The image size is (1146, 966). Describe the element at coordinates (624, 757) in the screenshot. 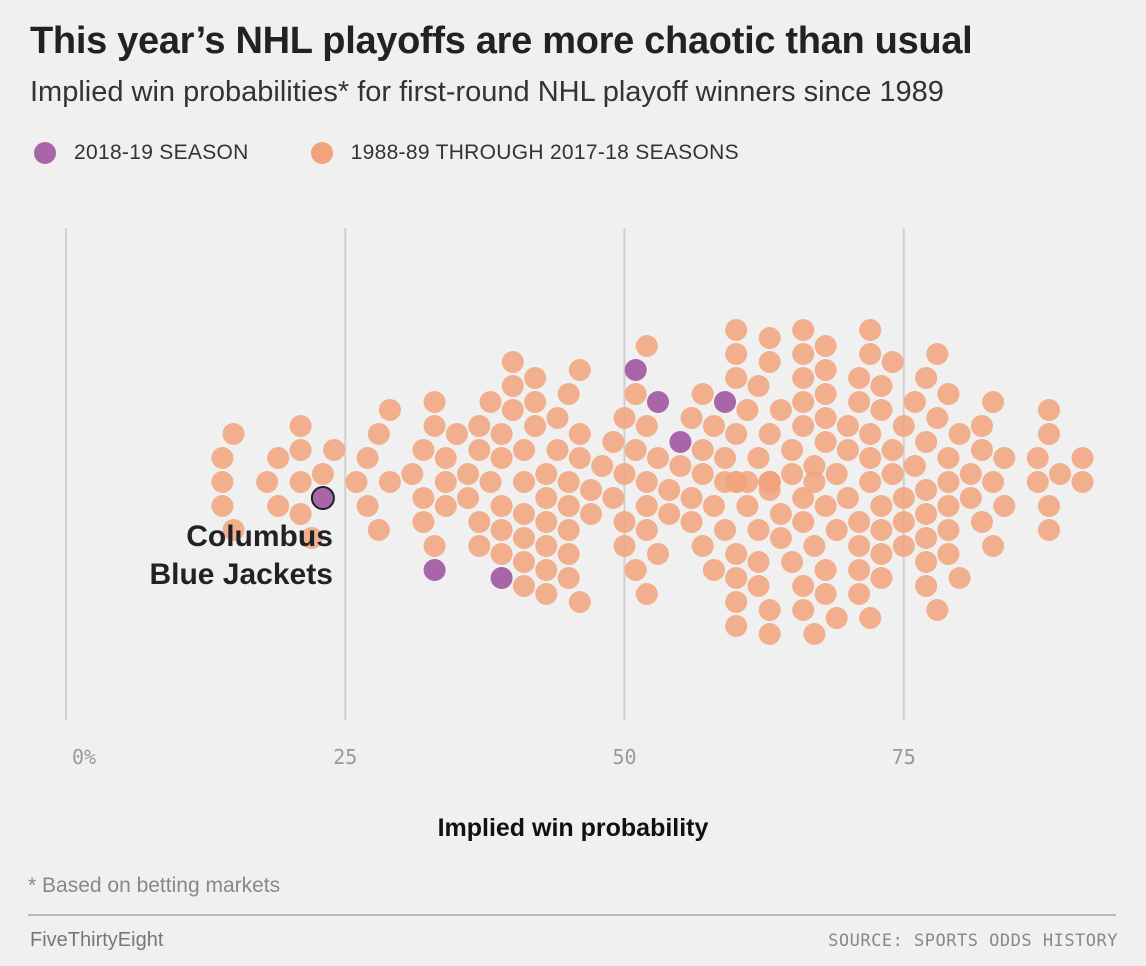

I see `x-tick-label-50: 50` at that location.